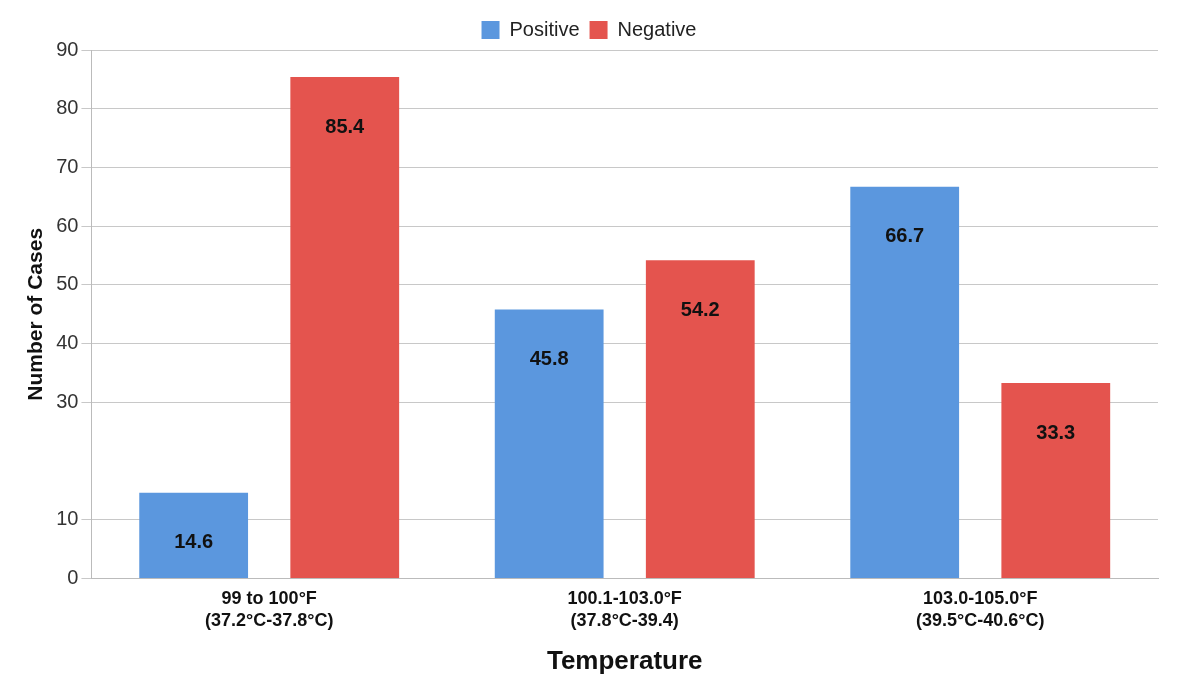 This screenshot has height=691, width=1183. I want to click on y-tick-label: 10, so click(67, 518).